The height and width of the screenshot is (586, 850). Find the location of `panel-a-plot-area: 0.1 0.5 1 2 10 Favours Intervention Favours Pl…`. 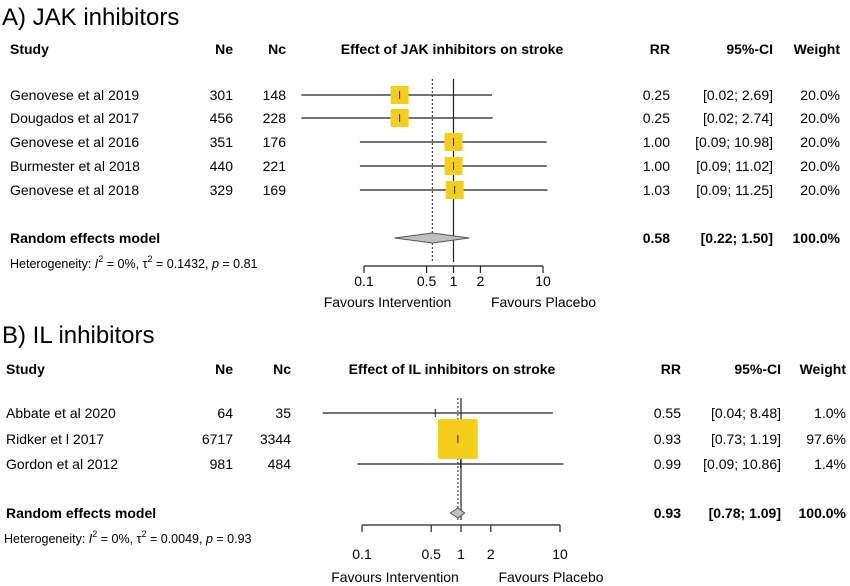

panel-a-plot-area: 0.1 0.5 1 2 10 Favours Intervention Favours Pl… is located at coordinates (448, 194).